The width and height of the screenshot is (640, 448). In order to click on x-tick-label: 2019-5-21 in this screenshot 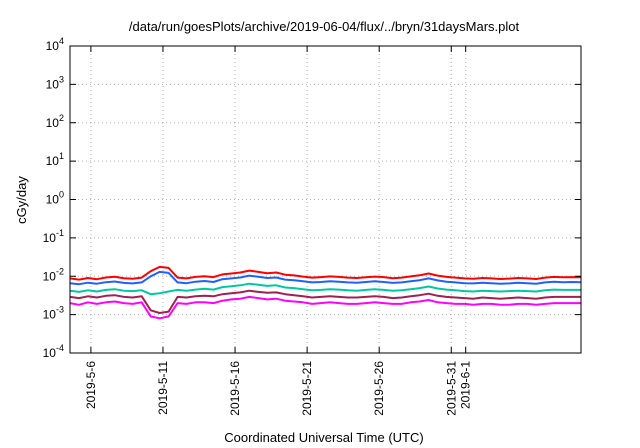, I will do `click(307, 388)`.